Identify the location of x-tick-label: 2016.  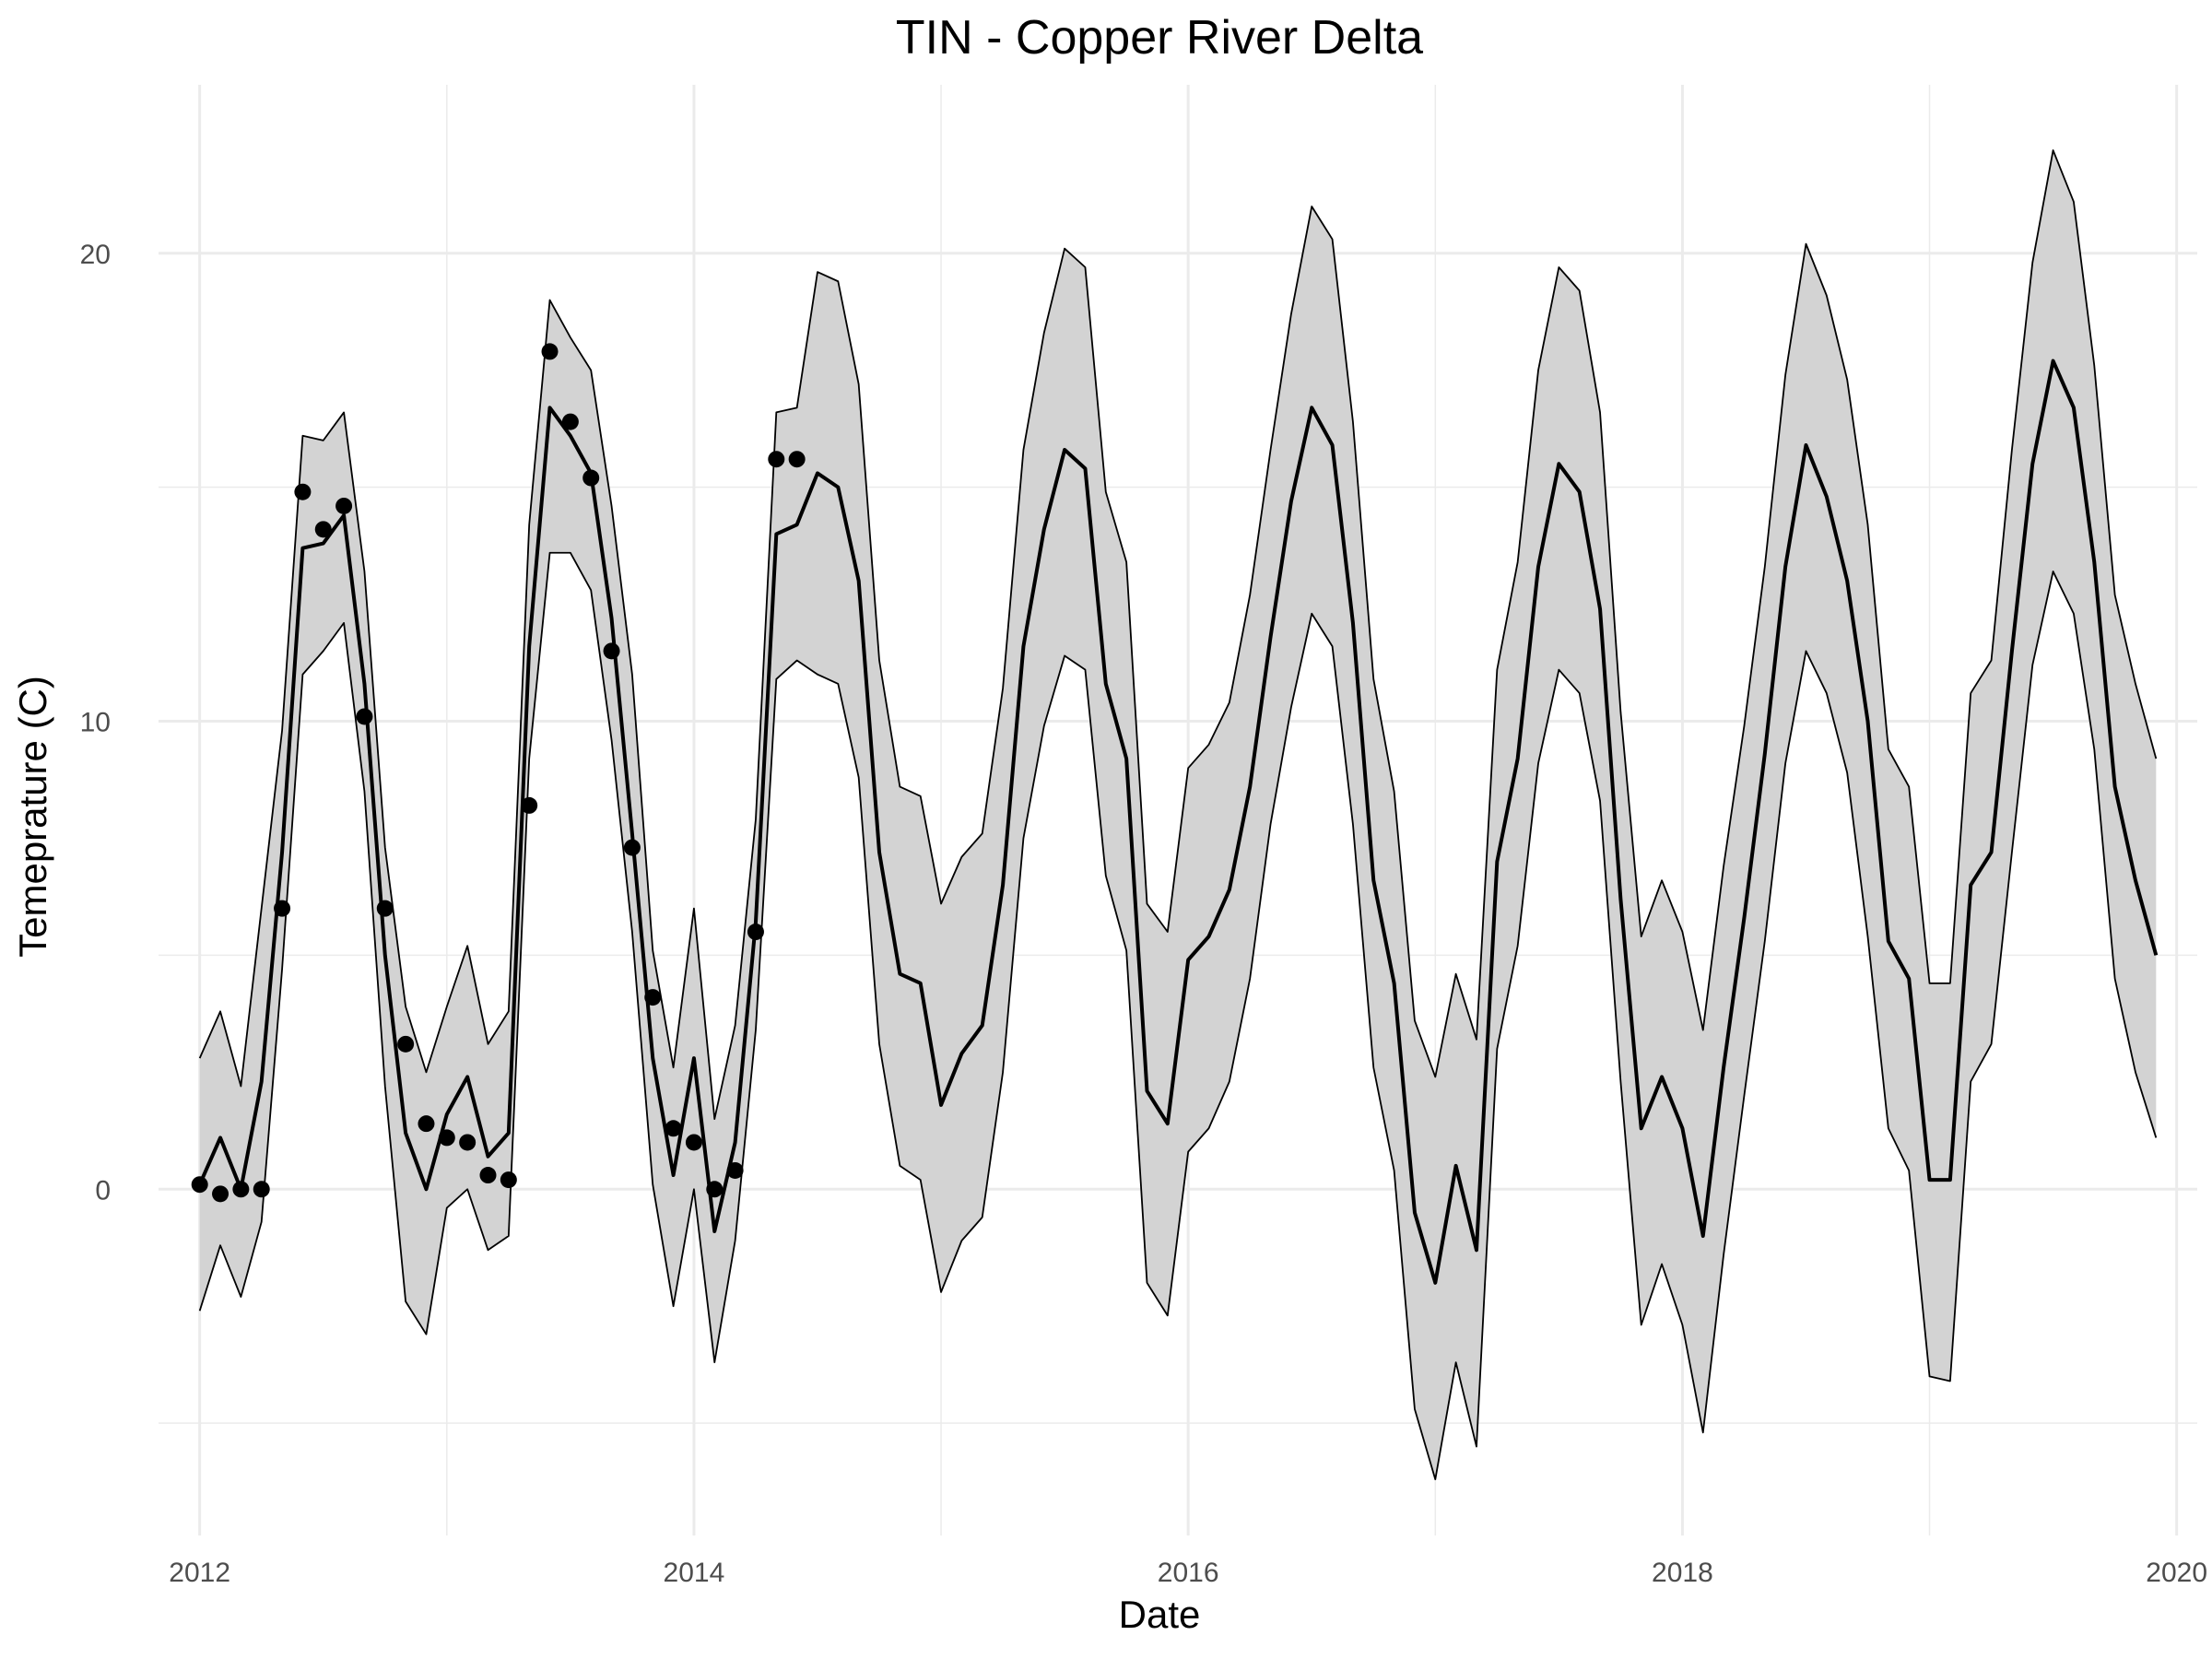
(1188, 1573).